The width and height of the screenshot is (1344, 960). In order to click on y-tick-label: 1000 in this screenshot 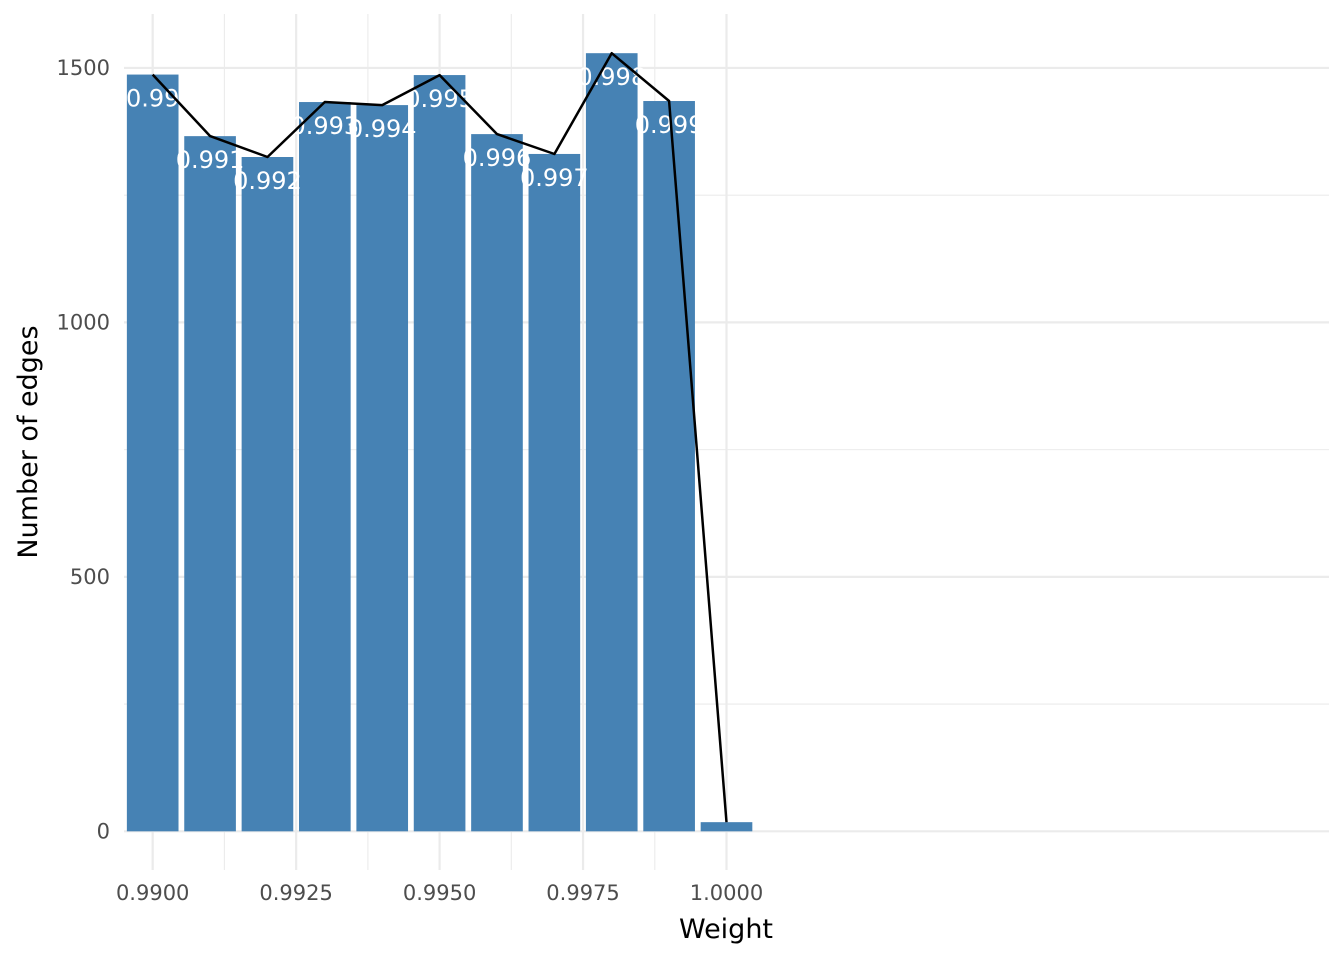, I will do `click(83, 322)`.